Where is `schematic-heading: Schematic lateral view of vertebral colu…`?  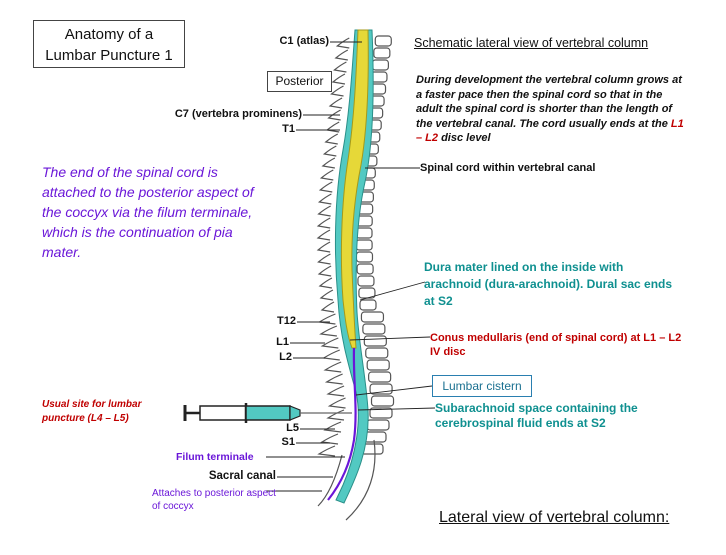 schematic-heading: Schematic lateral view of vertebral colu… is located at coordinates (531, 43).